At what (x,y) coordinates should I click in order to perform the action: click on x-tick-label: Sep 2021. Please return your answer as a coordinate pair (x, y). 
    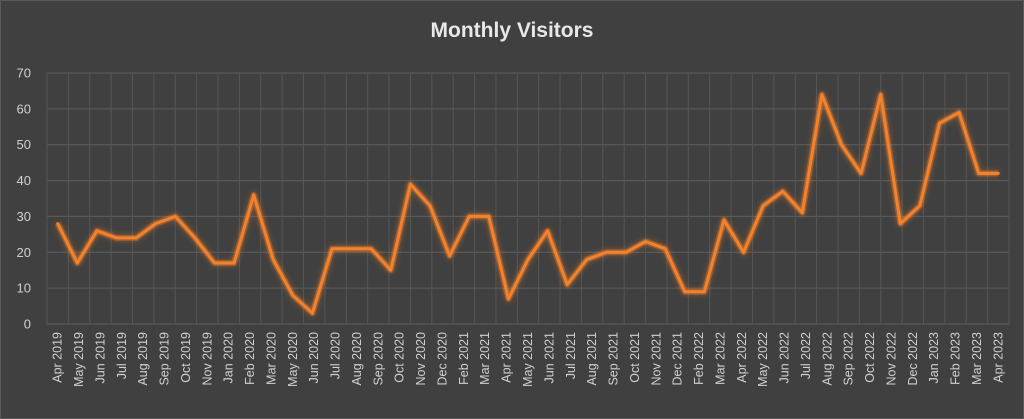
    Looking at the image, I should click on (614, 359).